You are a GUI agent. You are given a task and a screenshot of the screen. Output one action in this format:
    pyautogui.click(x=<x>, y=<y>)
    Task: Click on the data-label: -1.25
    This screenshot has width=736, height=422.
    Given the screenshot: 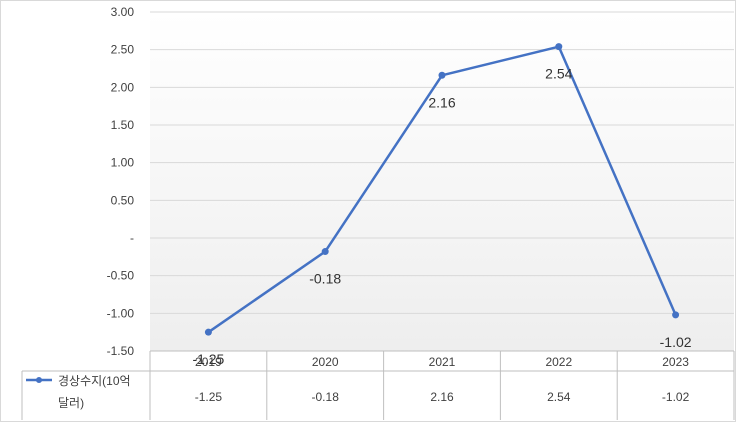 What is the action you would take?
    pyautogui.click(x=208, y=359)
    